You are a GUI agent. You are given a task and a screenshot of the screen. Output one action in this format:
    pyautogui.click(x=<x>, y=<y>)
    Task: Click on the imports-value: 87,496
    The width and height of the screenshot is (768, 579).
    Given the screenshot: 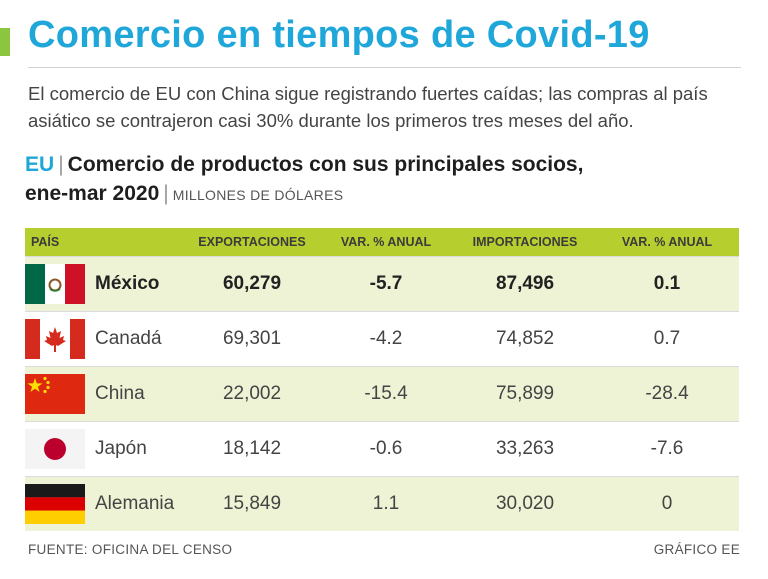 What is the action you would take?
    pyautogui.click(x=525, y=284)
    